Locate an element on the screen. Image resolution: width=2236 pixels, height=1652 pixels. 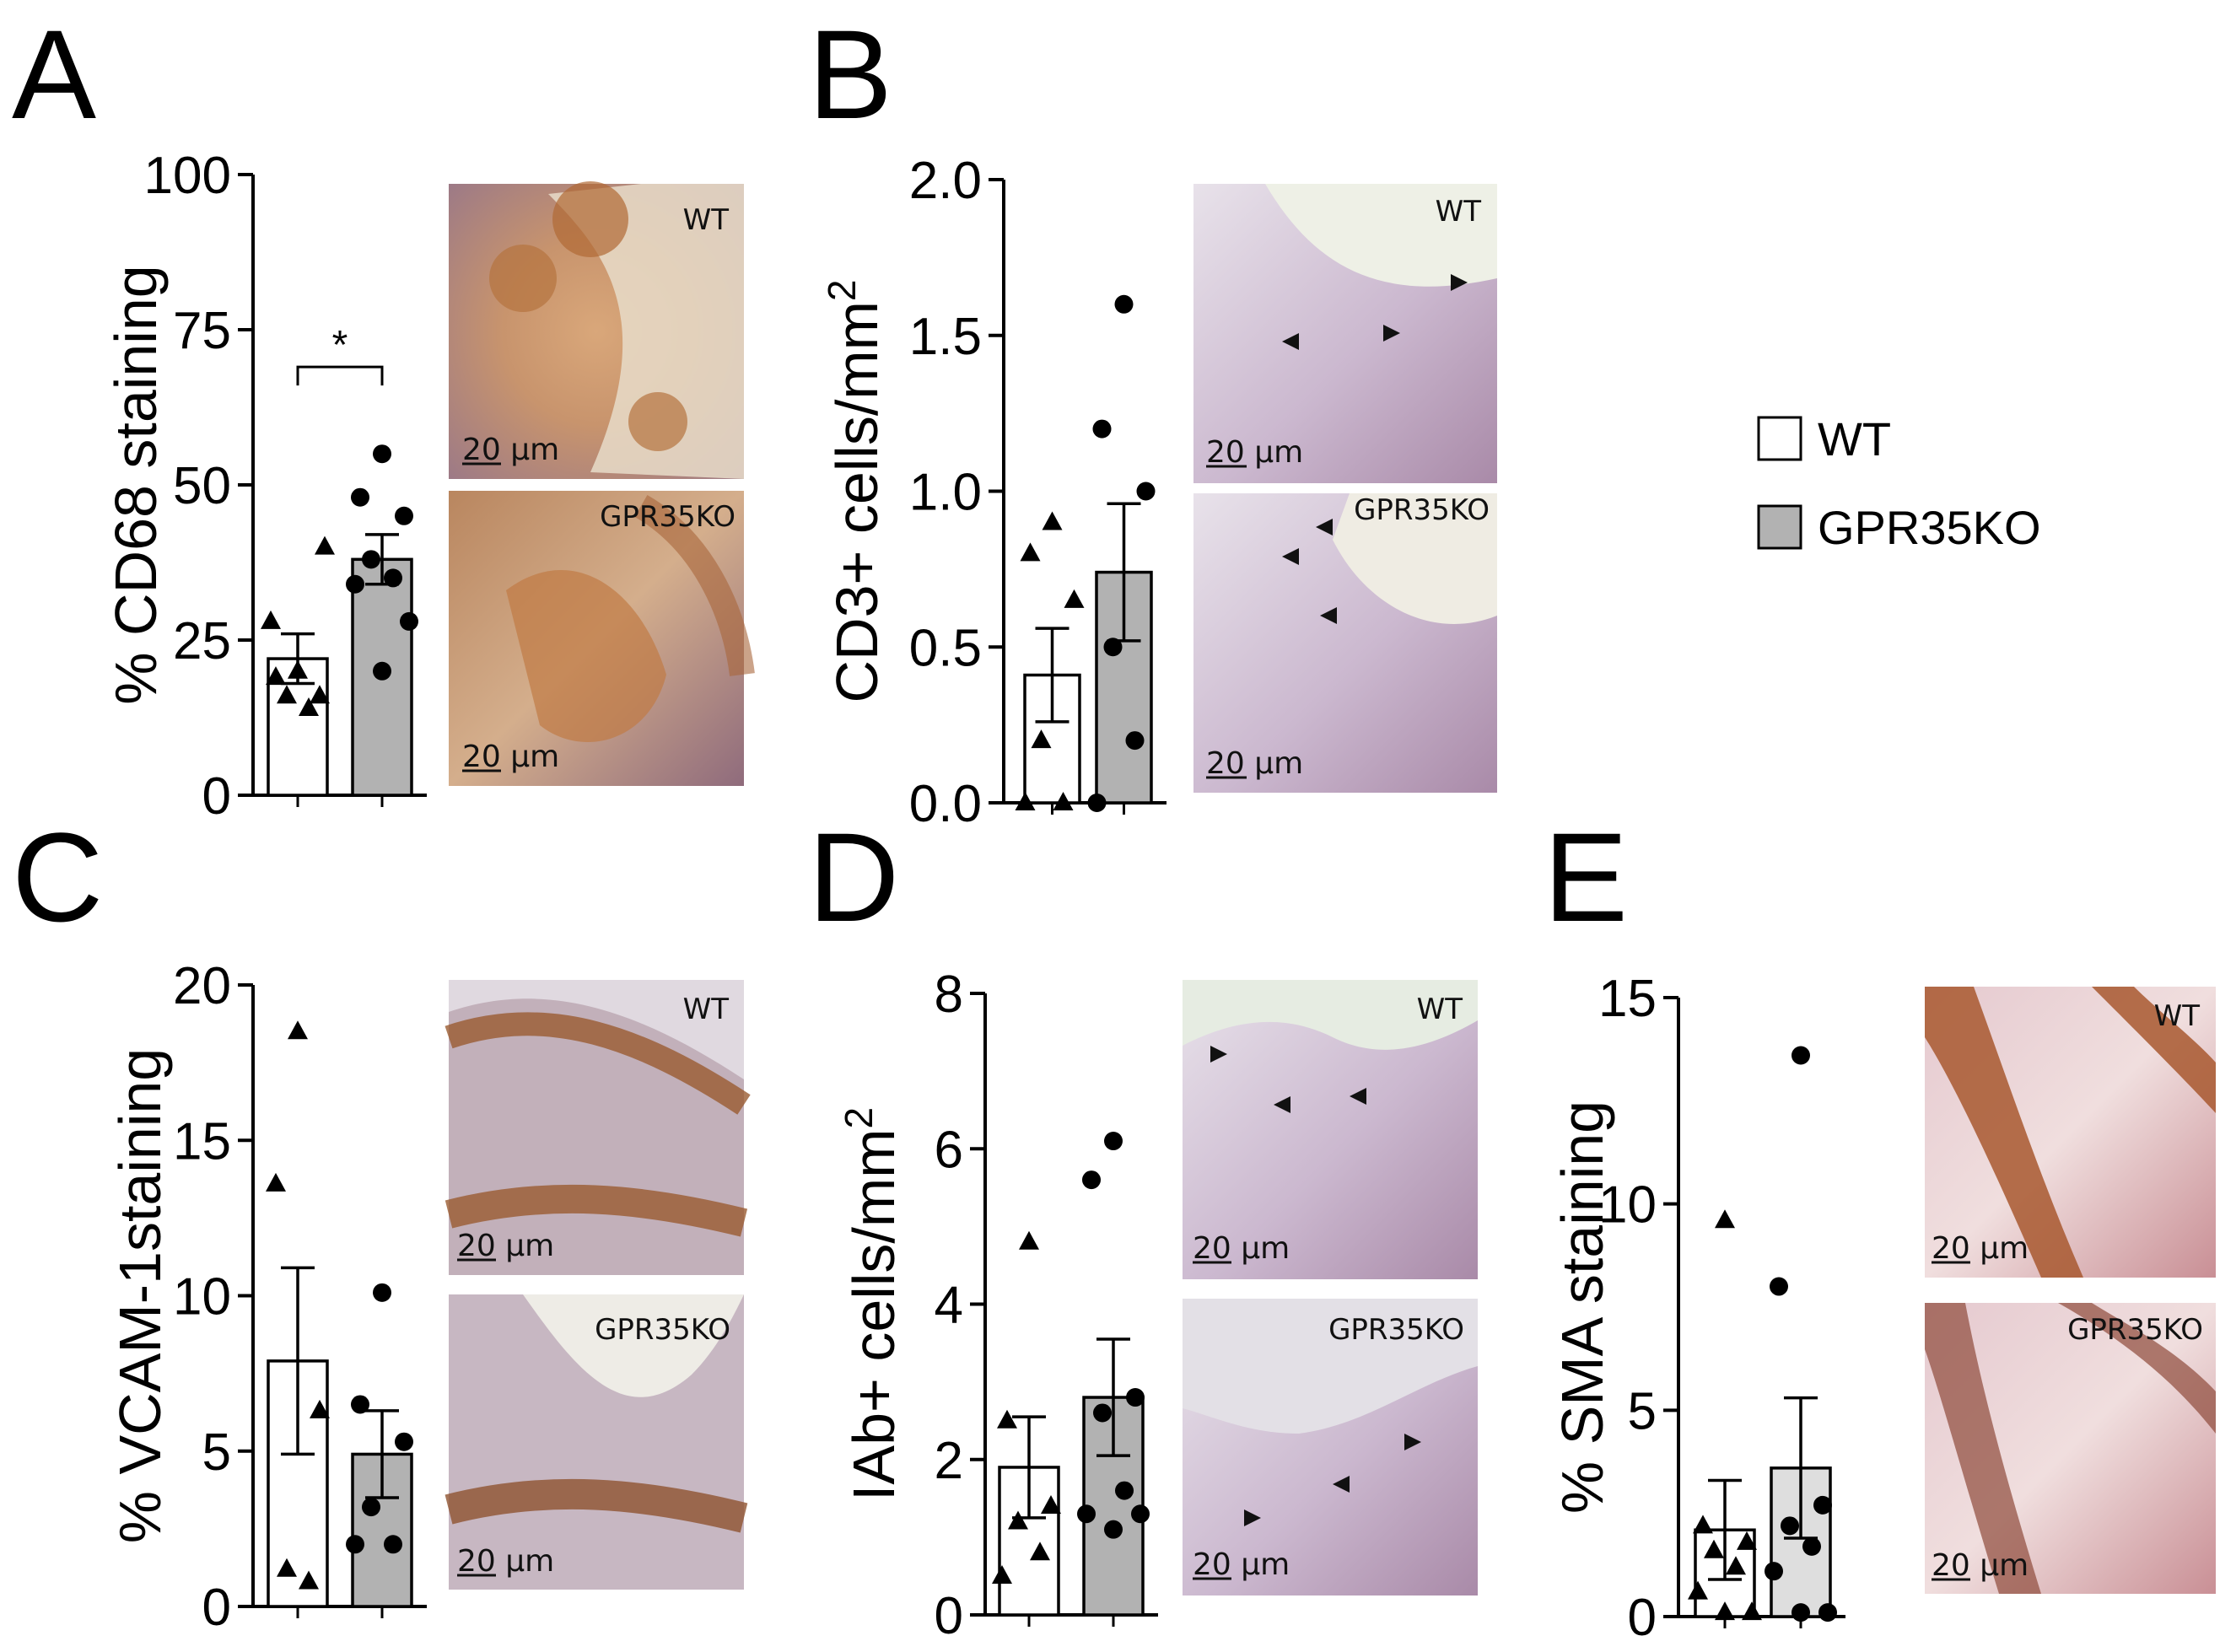
legend-label-gpr35ko: GPR35KO is located at coordinates (1929, 528).